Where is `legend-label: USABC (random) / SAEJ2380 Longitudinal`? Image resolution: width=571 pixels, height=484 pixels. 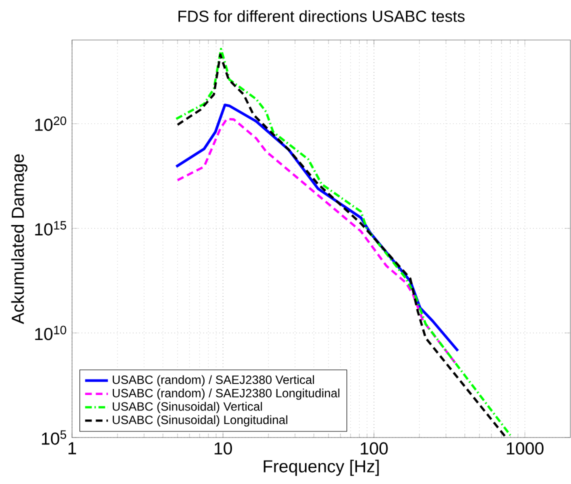
legend-label: USABC (random) / SAEJ2380 Longitudinal is located at coordinates (226, 394).